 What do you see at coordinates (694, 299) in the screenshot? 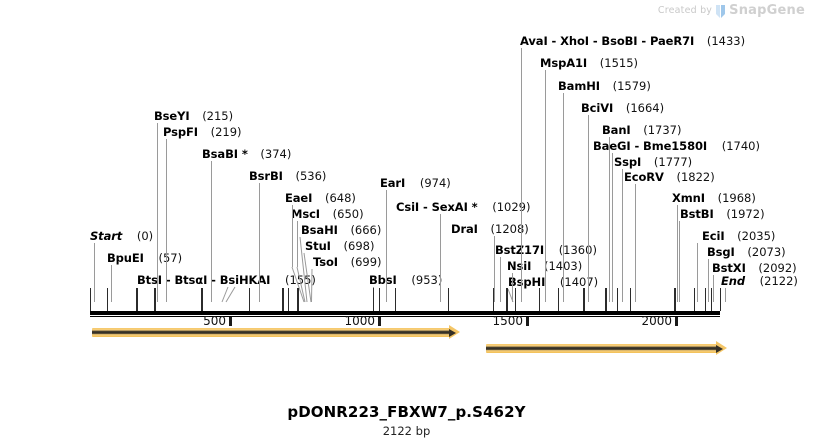
I see `site-tick-2035` at bounding box center [694, 299].